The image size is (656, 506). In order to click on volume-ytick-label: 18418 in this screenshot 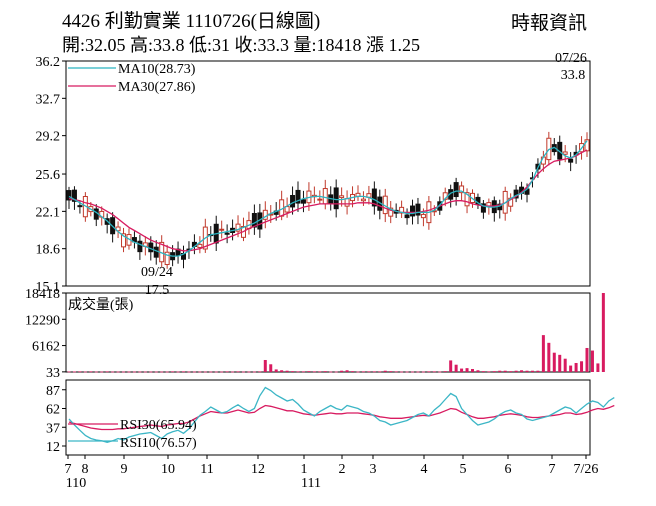, I will do `click(42, 294)`.